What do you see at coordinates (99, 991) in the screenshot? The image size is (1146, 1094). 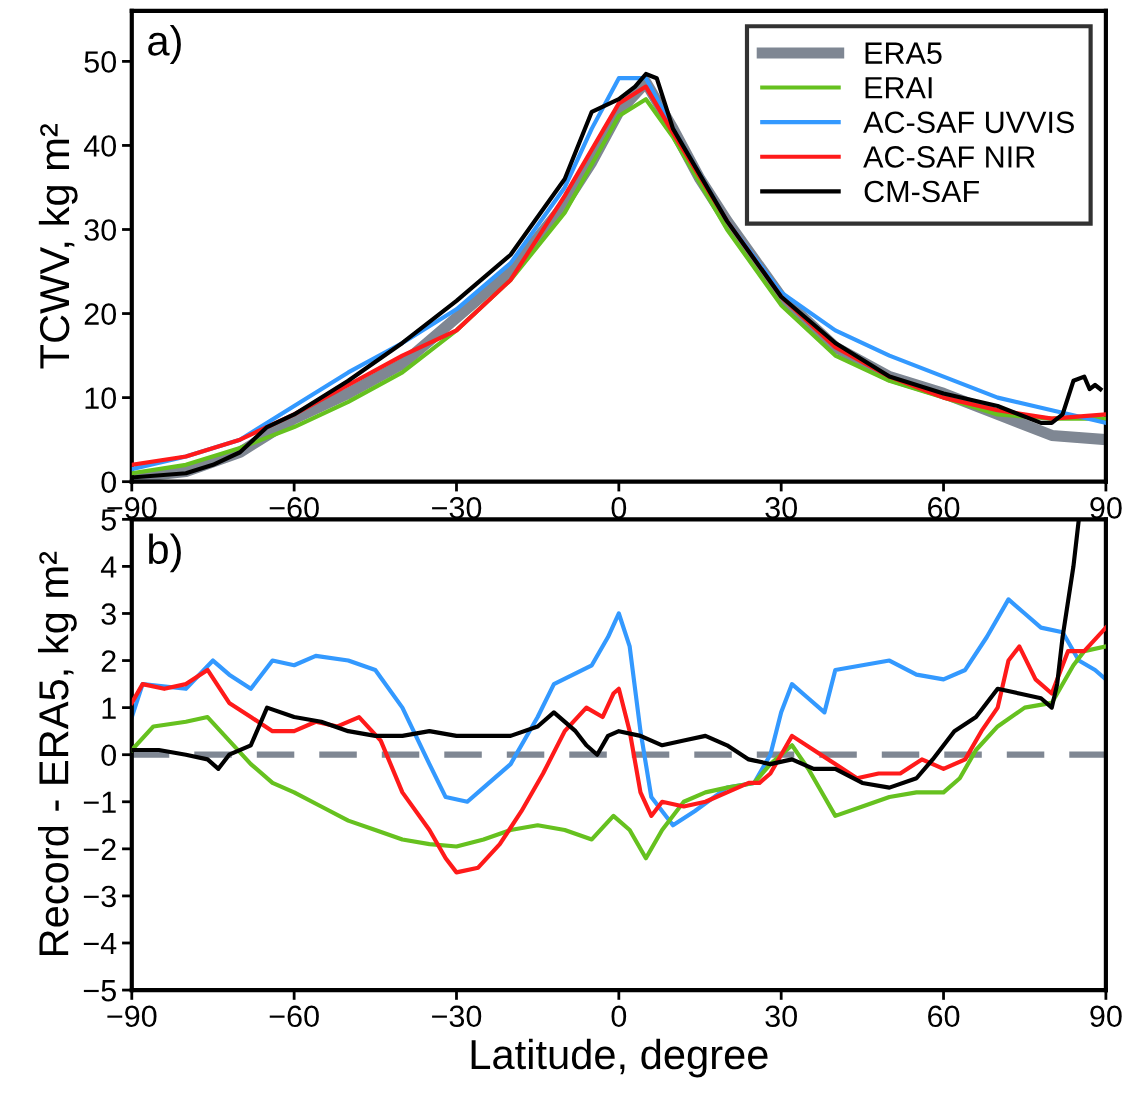 I see `y-tick-label: −5` at bounding box center [99, 991].